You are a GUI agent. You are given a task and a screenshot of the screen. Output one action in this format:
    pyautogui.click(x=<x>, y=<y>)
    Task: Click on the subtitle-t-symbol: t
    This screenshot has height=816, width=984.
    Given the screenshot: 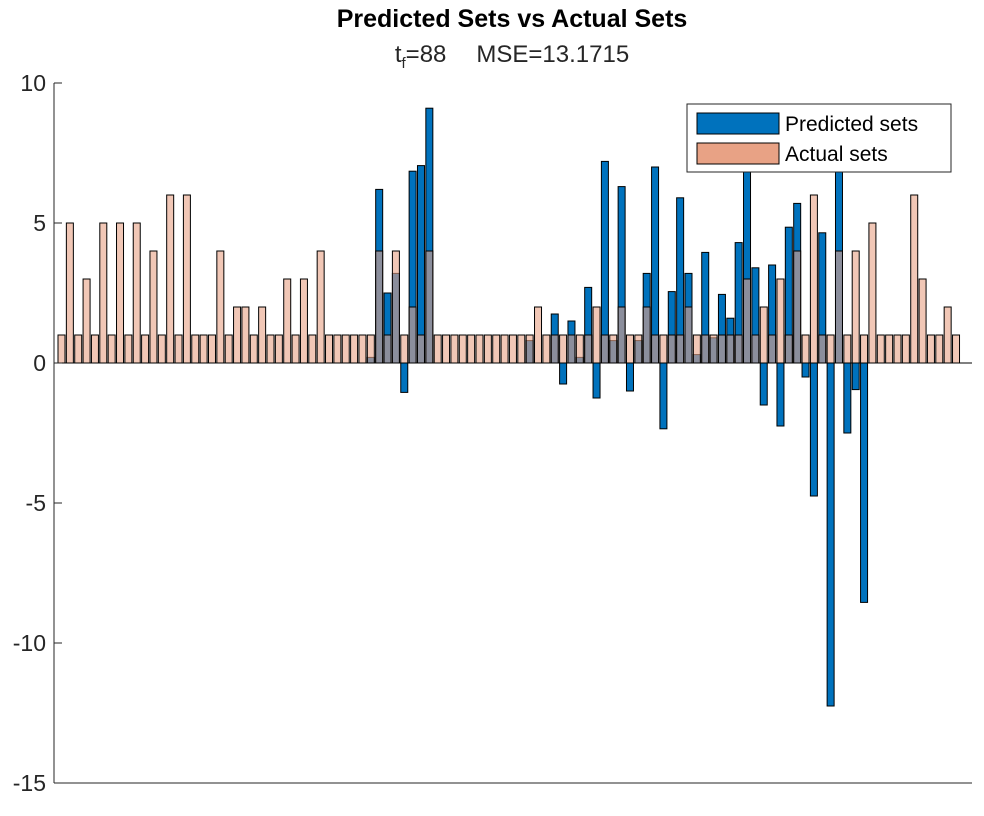 What is the action you would take?
    pyautogui.click(x=398, y=54)
    